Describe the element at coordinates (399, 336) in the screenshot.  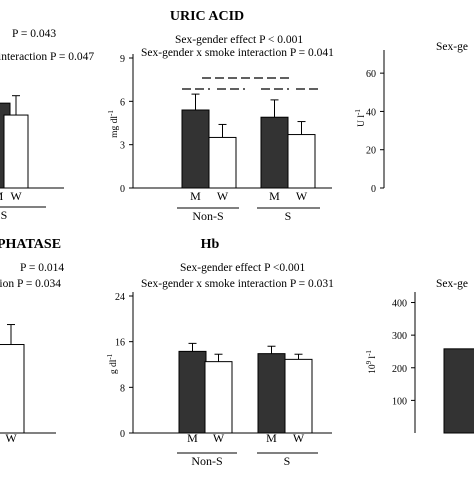
I see `panel-5-y-tick-label: 300` at that location.